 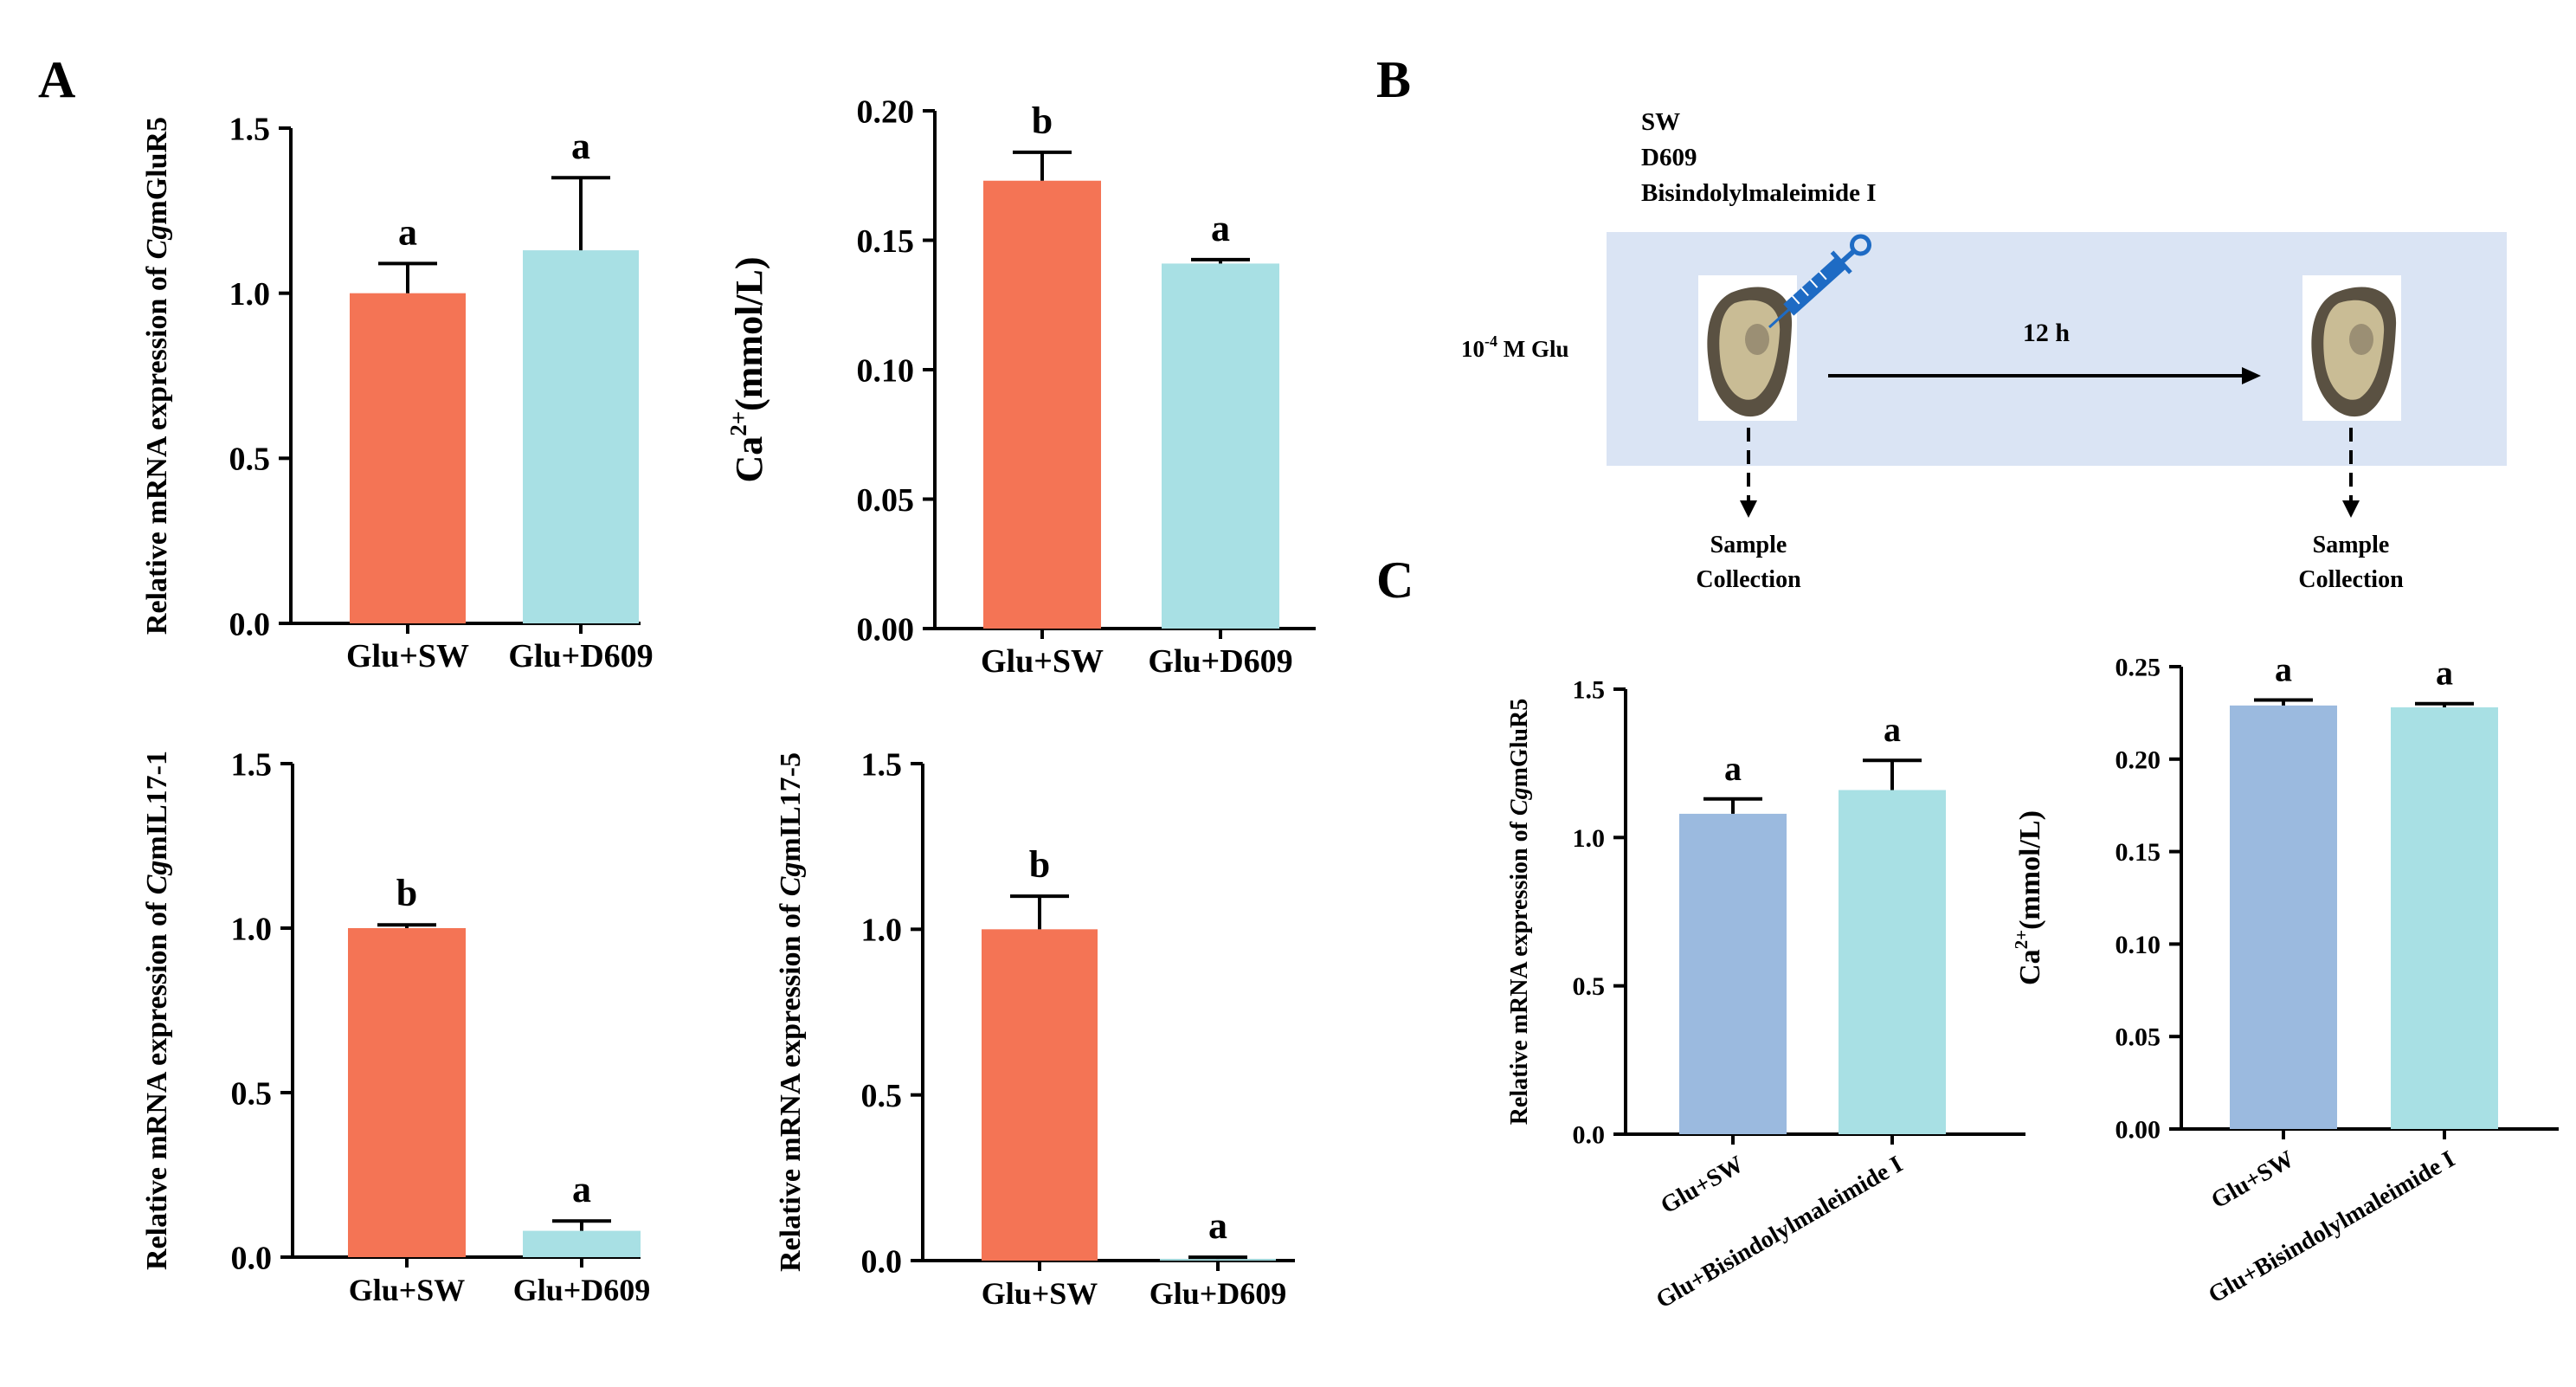 I want to click on y-axis-title-part: mIL17-1, so click(x=157, y=806).